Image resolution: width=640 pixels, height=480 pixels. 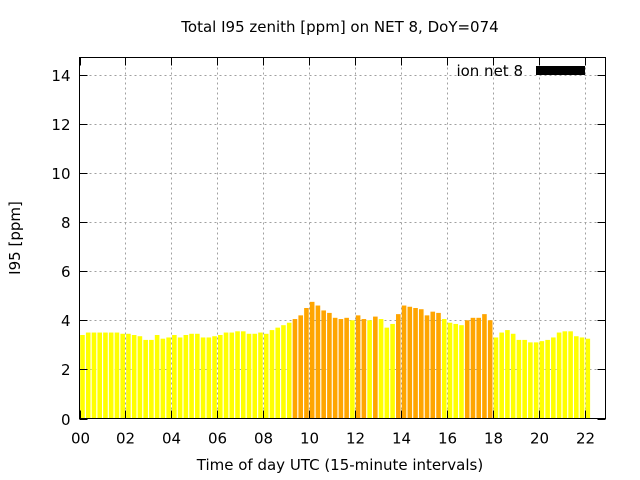 What do you see at coordinates (263, 439) in the screenshot?
I see `x-tick-label: 08` at bounding box center [263, 439].